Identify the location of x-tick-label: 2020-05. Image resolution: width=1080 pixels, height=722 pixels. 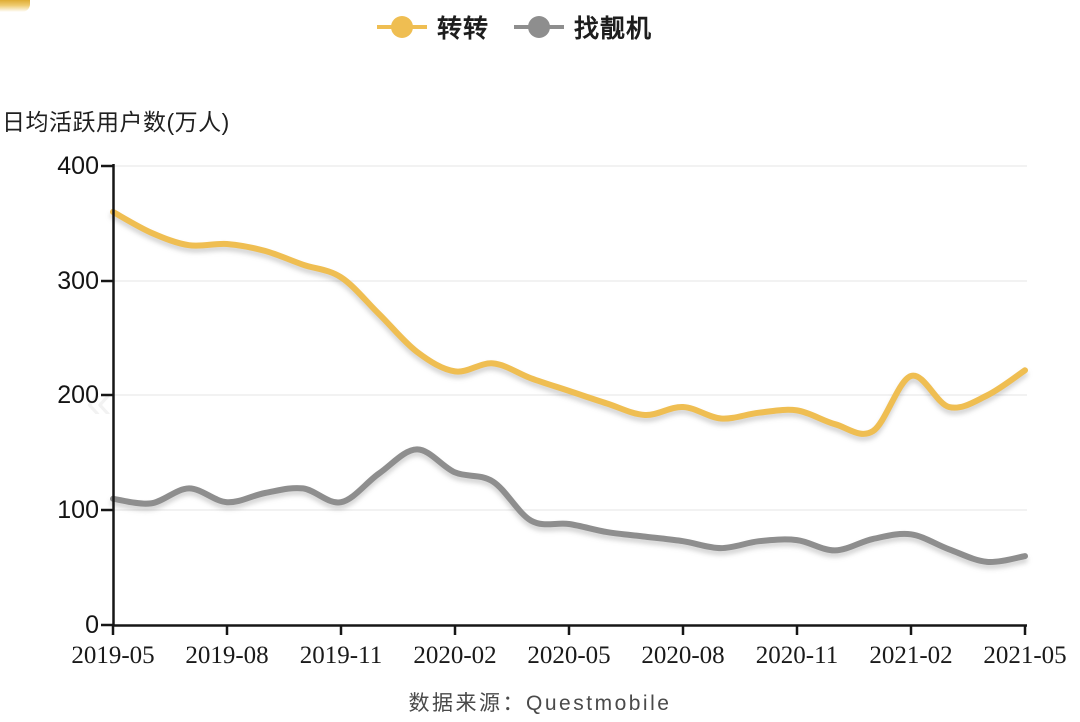
(569, 655).